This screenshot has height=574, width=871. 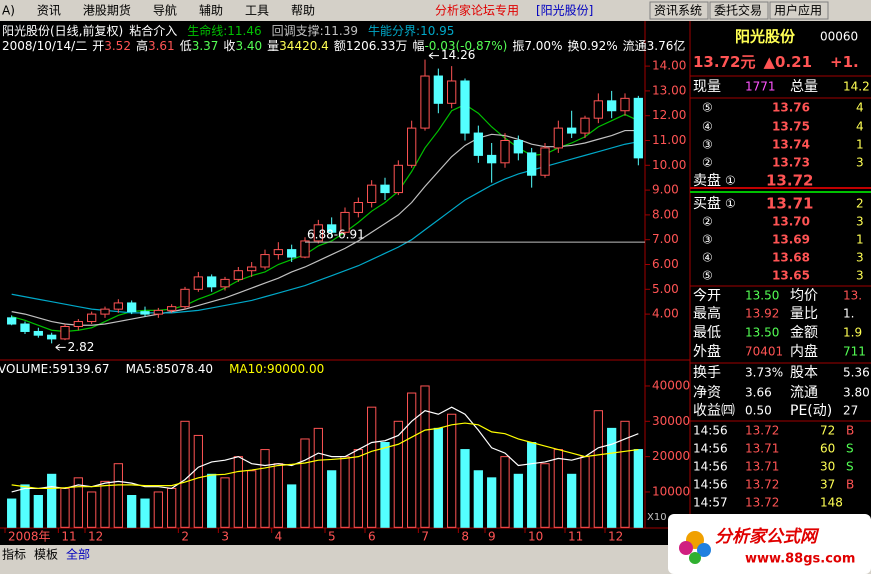 I want to click on trade-volume: 60, so click(x=827, y=449).